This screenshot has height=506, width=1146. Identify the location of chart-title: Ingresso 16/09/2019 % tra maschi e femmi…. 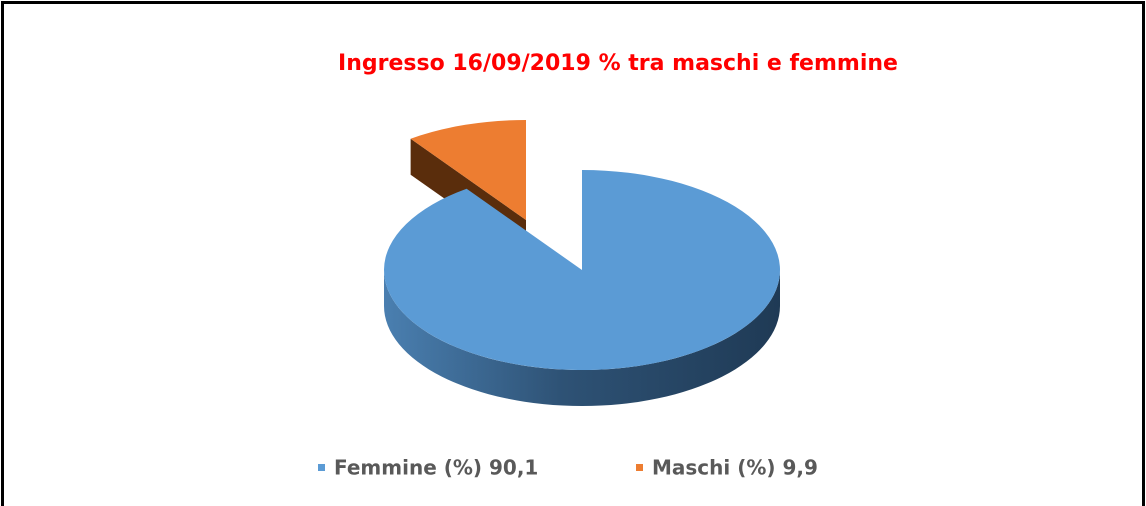
(618, 63).